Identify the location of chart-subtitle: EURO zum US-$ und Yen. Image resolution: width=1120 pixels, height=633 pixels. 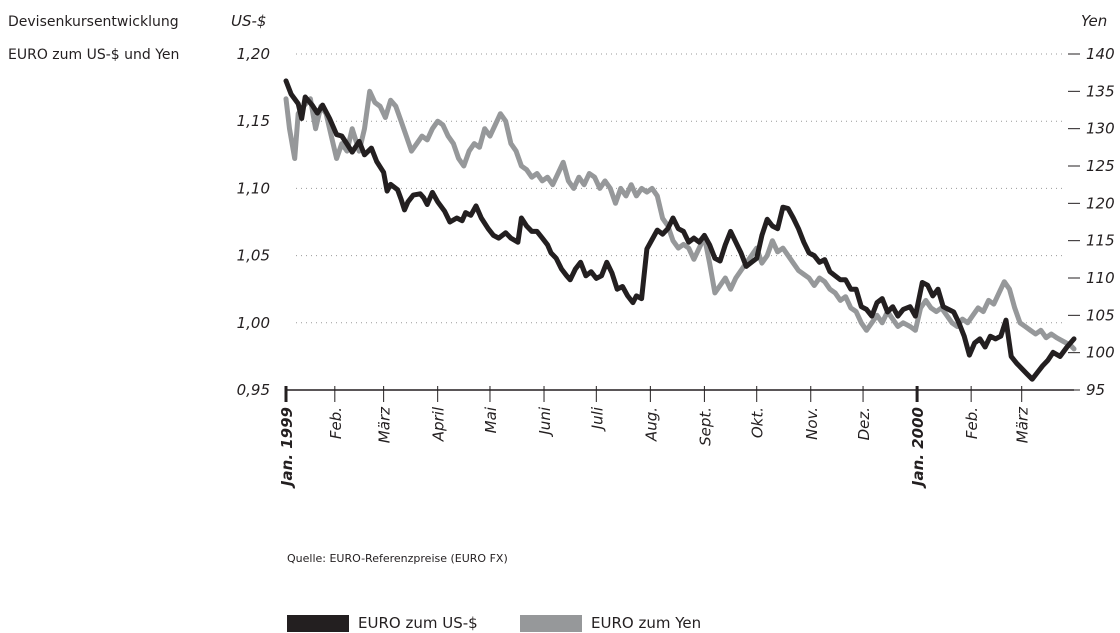
(94, 55).